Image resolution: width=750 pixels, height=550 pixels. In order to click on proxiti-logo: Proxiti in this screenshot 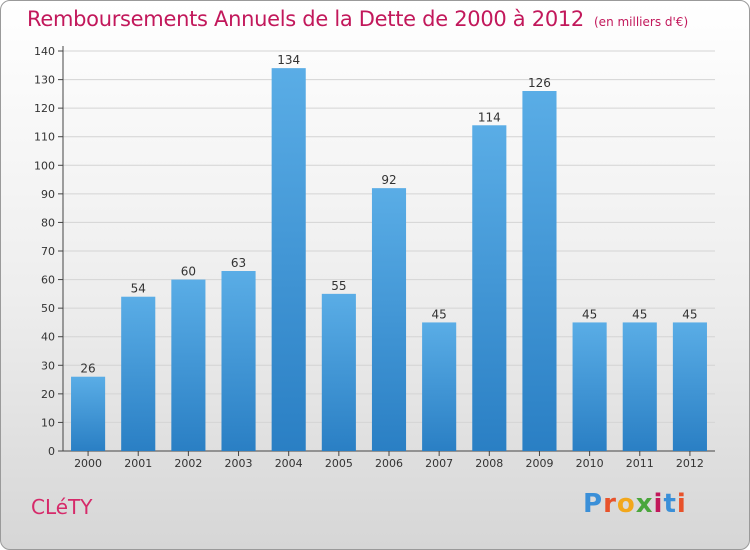, I will do `click(635, 504)`.